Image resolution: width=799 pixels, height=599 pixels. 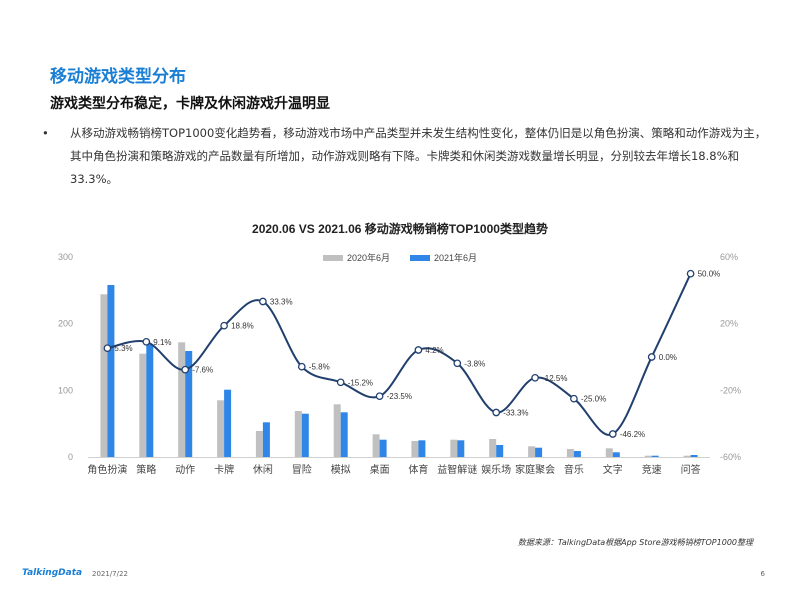 I want to click on change-rate-label: -3.8%, so click(x=474, y=363).